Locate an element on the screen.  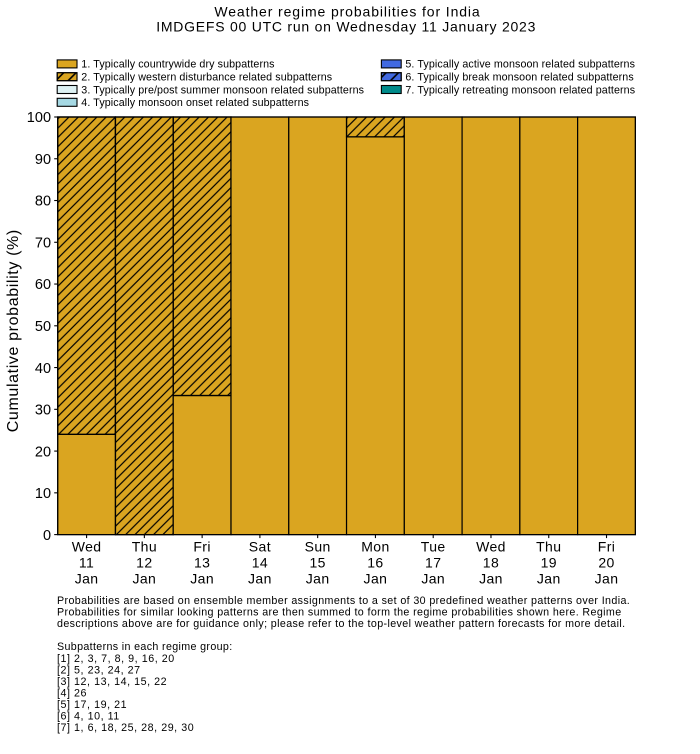
svg-text: 14 is located at coordinates (260, 562).